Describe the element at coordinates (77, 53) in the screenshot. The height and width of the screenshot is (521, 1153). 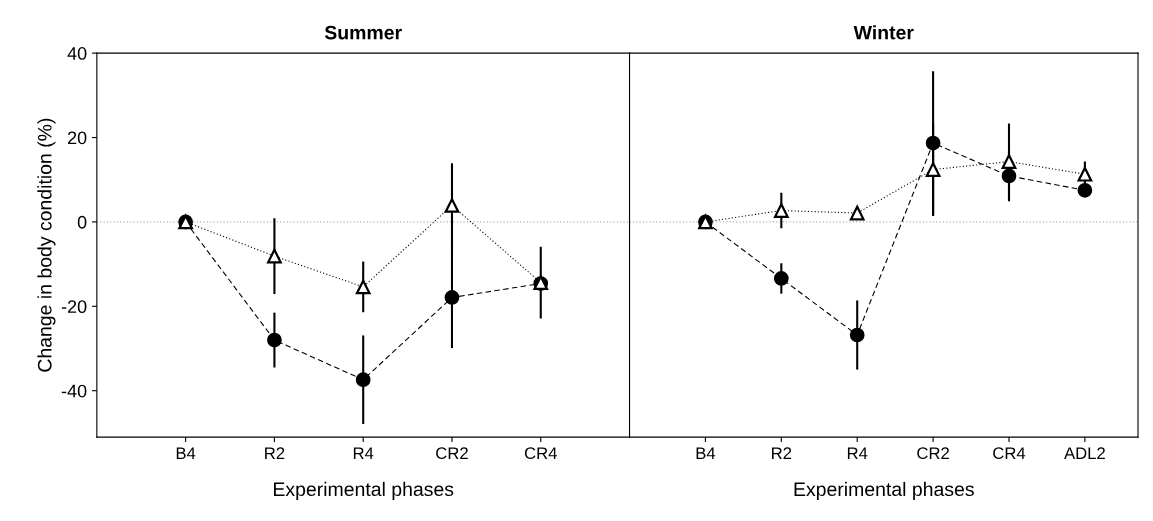
I see `y-tick-label: 40` at that location.